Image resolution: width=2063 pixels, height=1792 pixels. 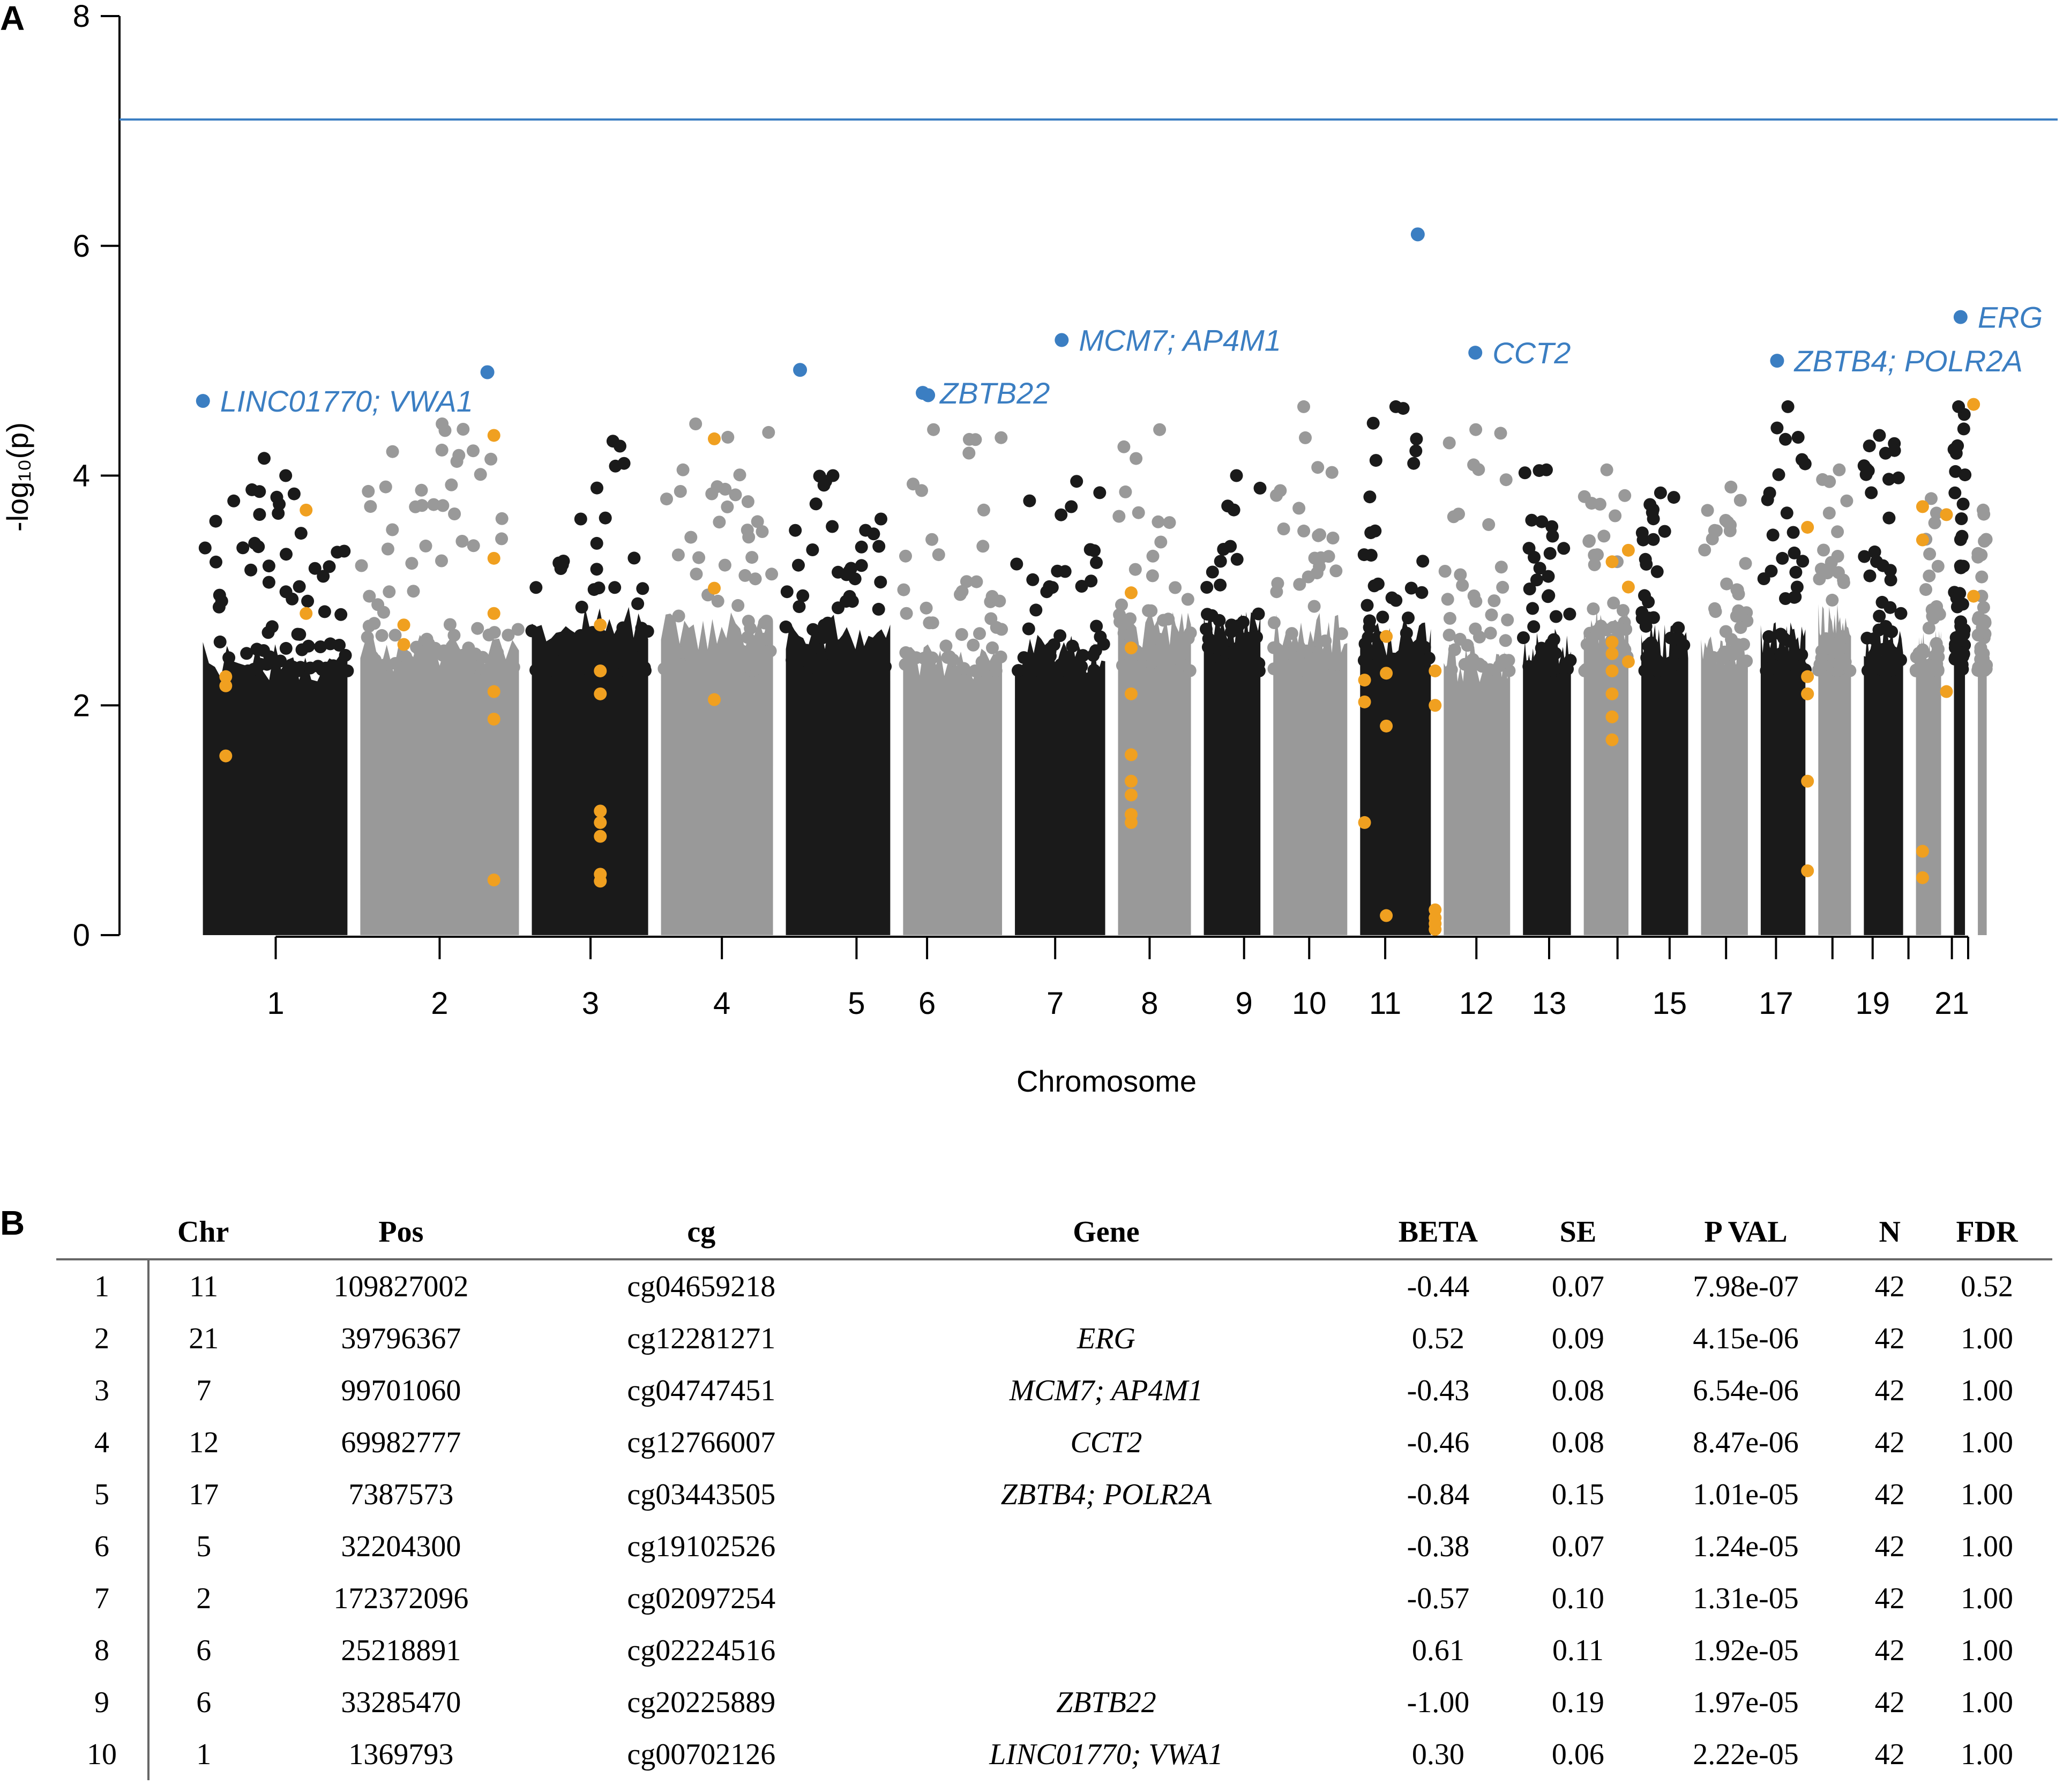 I want to click on table-cell: 1.92e-05, so click(x=1746, y=1650).